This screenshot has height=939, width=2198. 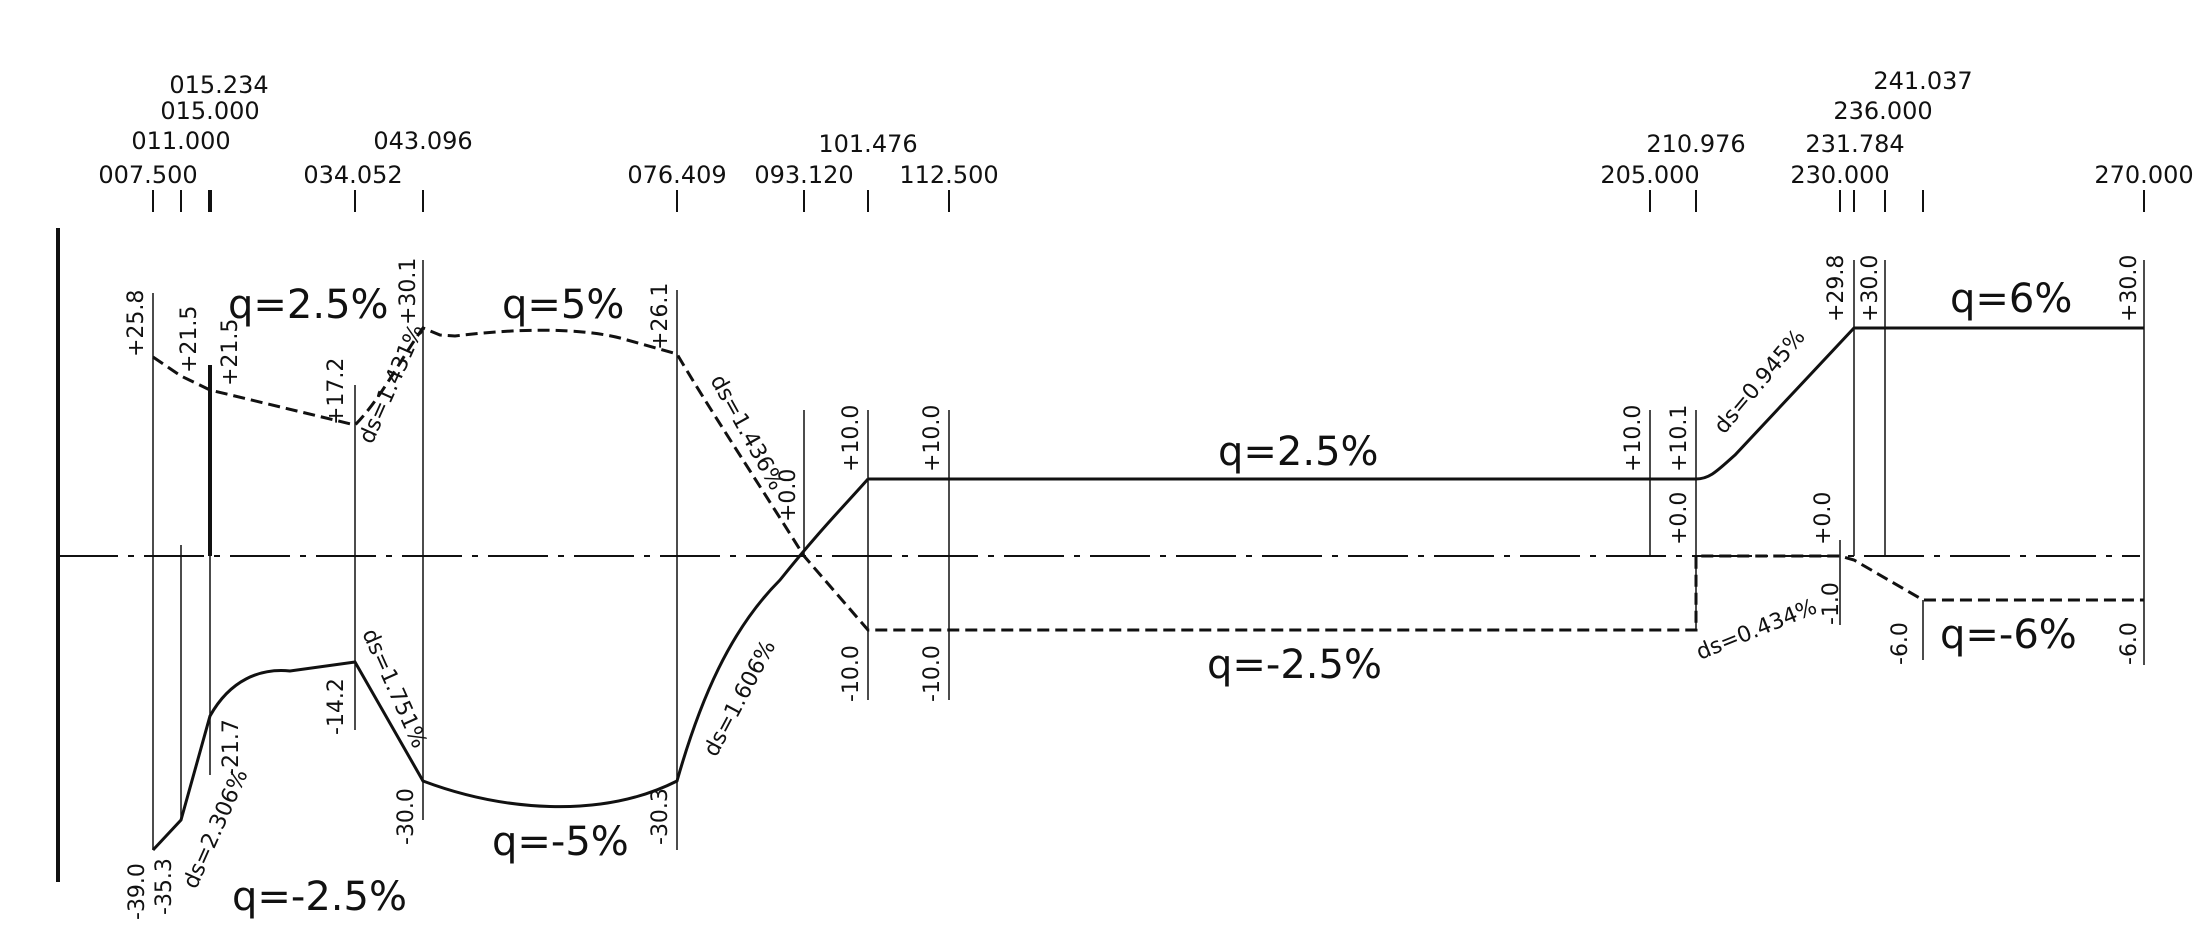 I want to click on station-label: 015.000, so click(x=209, y=111).